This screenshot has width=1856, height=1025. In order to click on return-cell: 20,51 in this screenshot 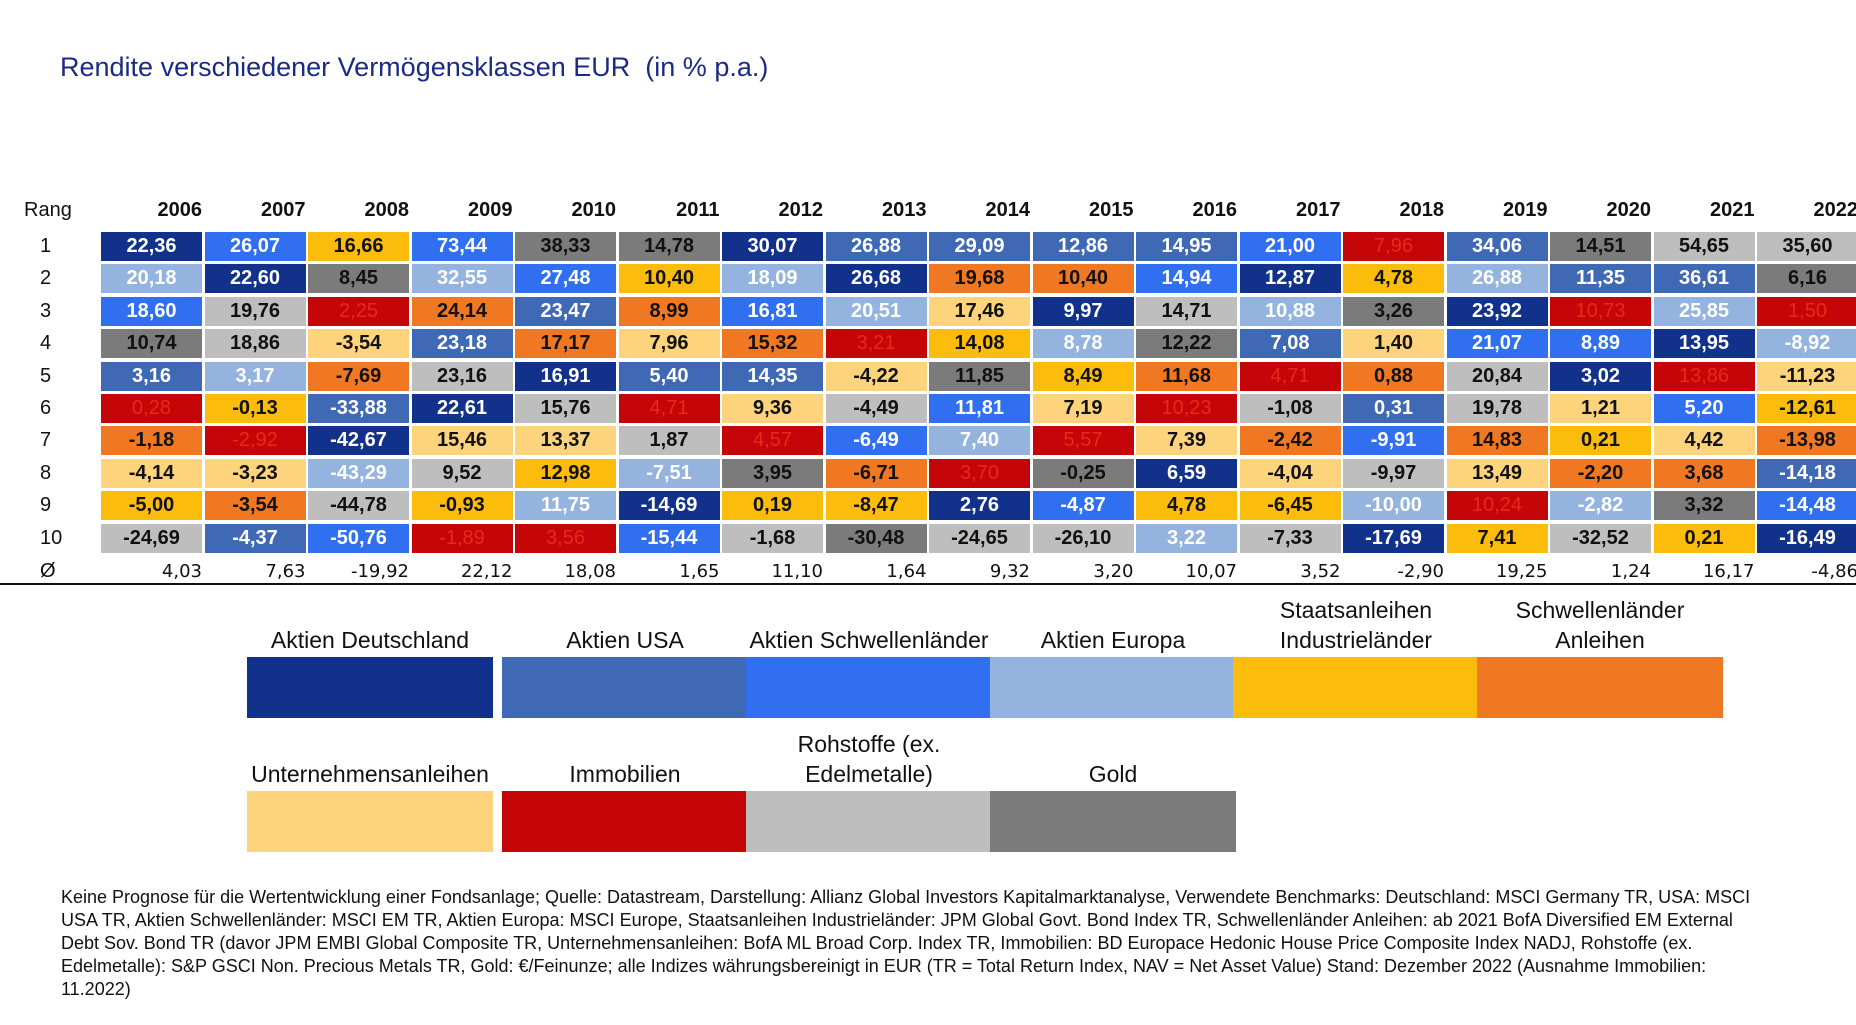, I will do `click(876, 311)`.